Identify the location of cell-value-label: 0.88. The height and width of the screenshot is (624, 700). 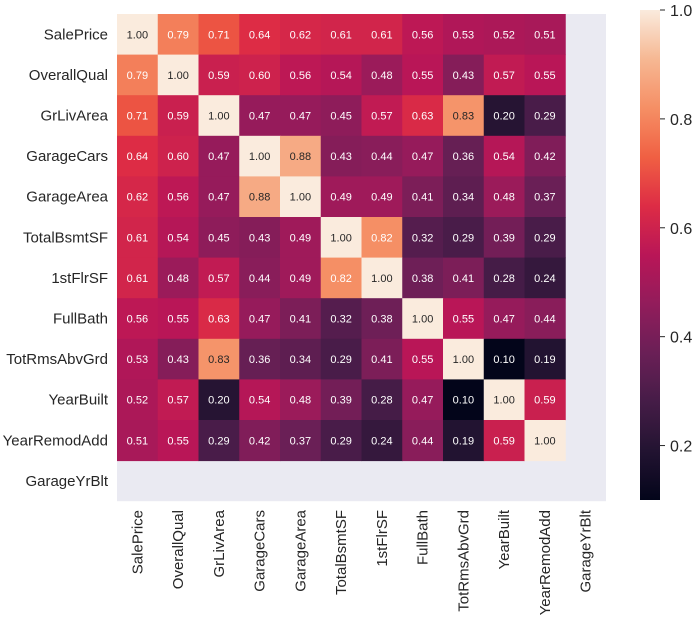
(259, 198).